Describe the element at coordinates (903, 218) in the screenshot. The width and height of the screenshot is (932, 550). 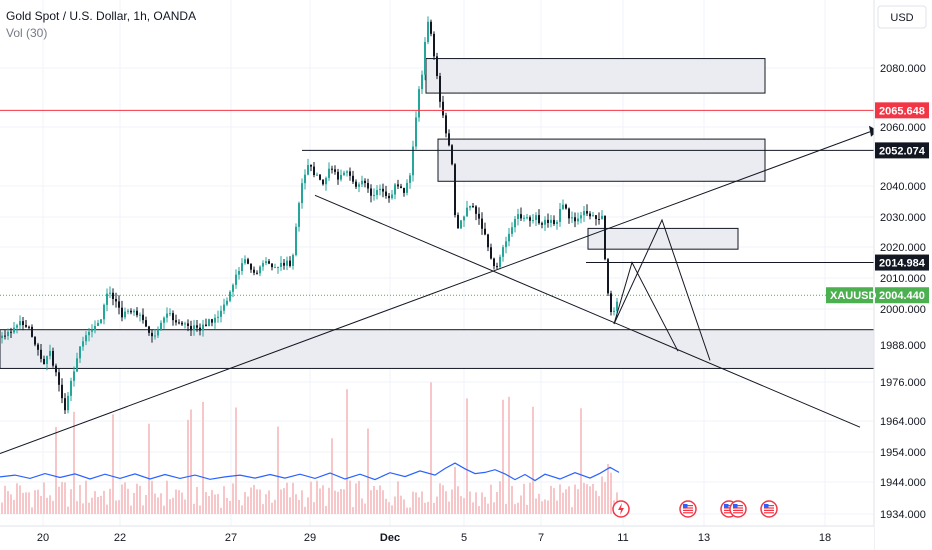
I see `price-tick-label: 2030.000` at that location.